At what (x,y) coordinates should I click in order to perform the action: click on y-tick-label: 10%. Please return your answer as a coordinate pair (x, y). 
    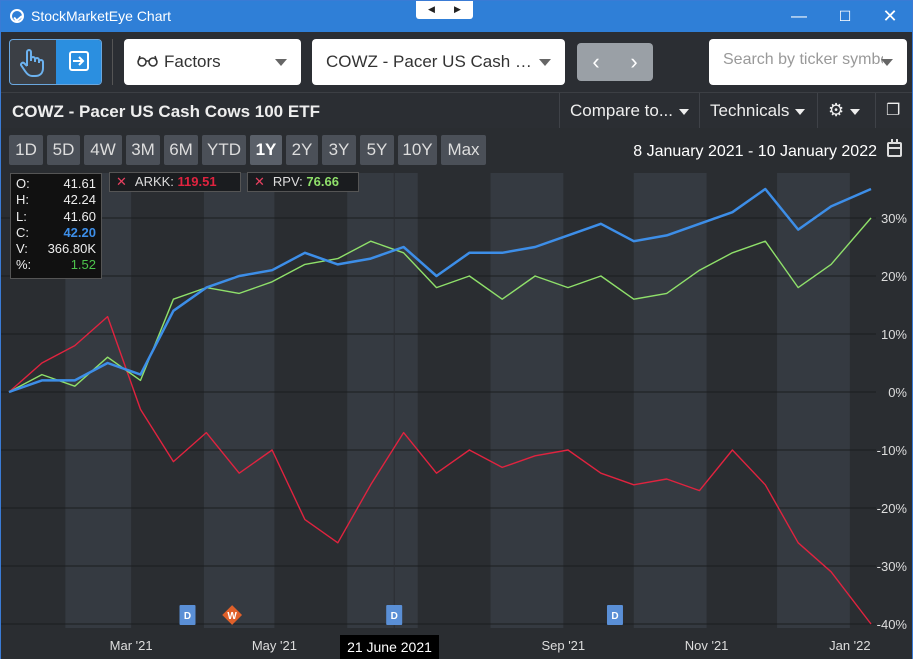
    Looking at the image, I should click on (894, 334).